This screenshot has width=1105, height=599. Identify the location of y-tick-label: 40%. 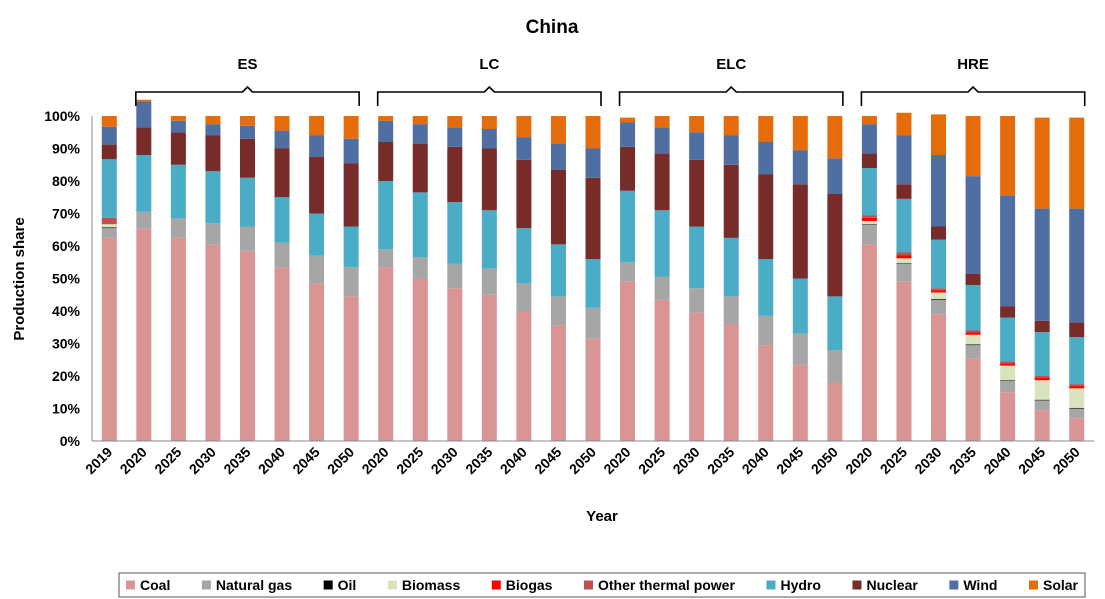
(66, 311).